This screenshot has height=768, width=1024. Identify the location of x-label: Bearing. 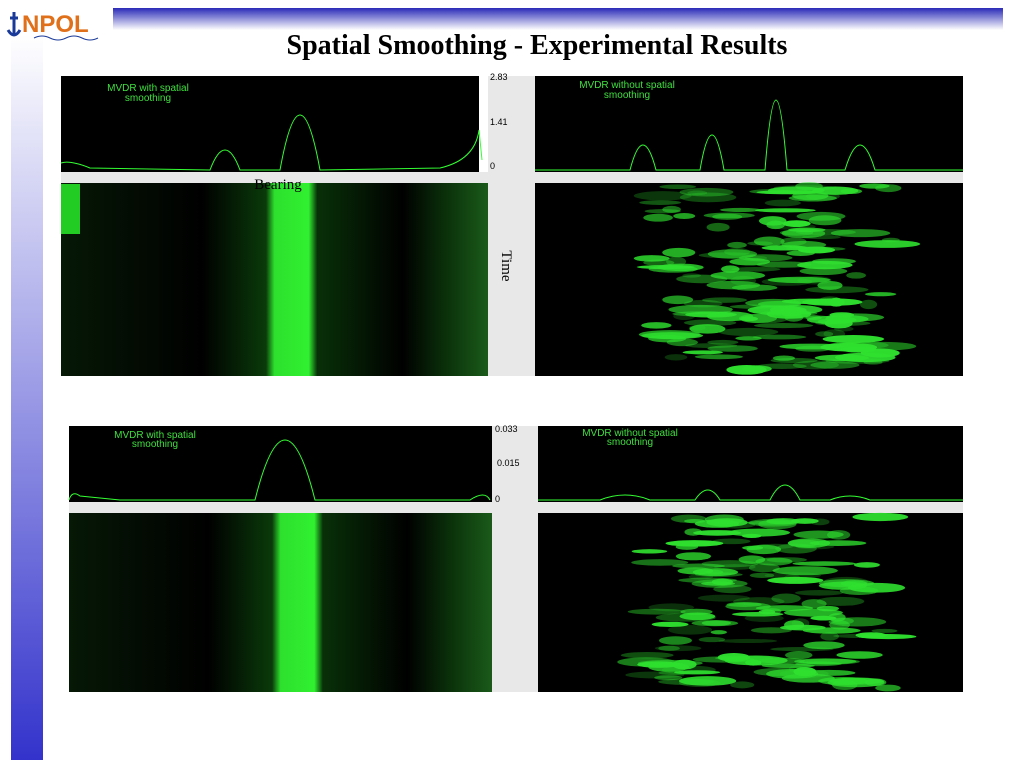
(278, 185).